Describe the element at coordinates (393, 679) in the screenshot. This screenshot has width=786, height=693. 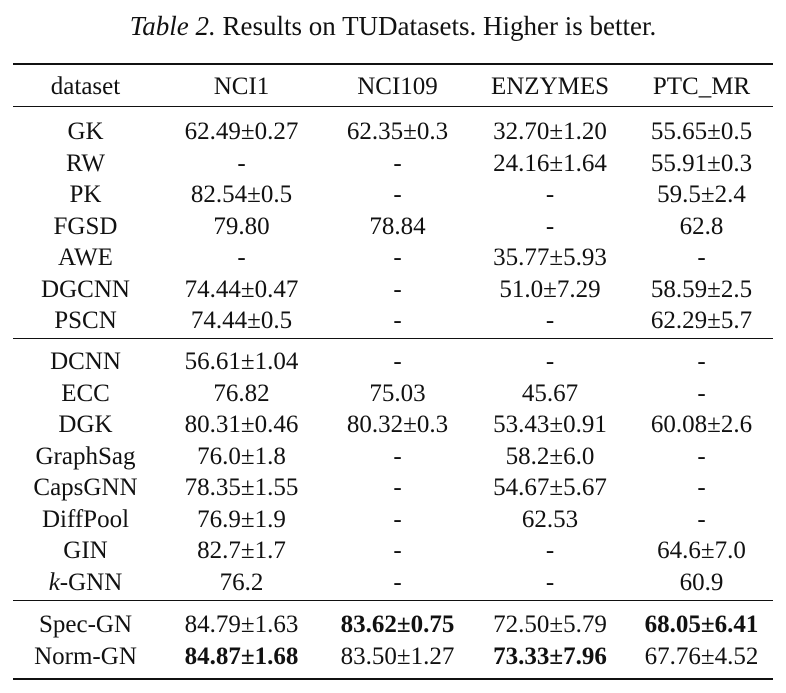
I see `bottom-rule` at that location.